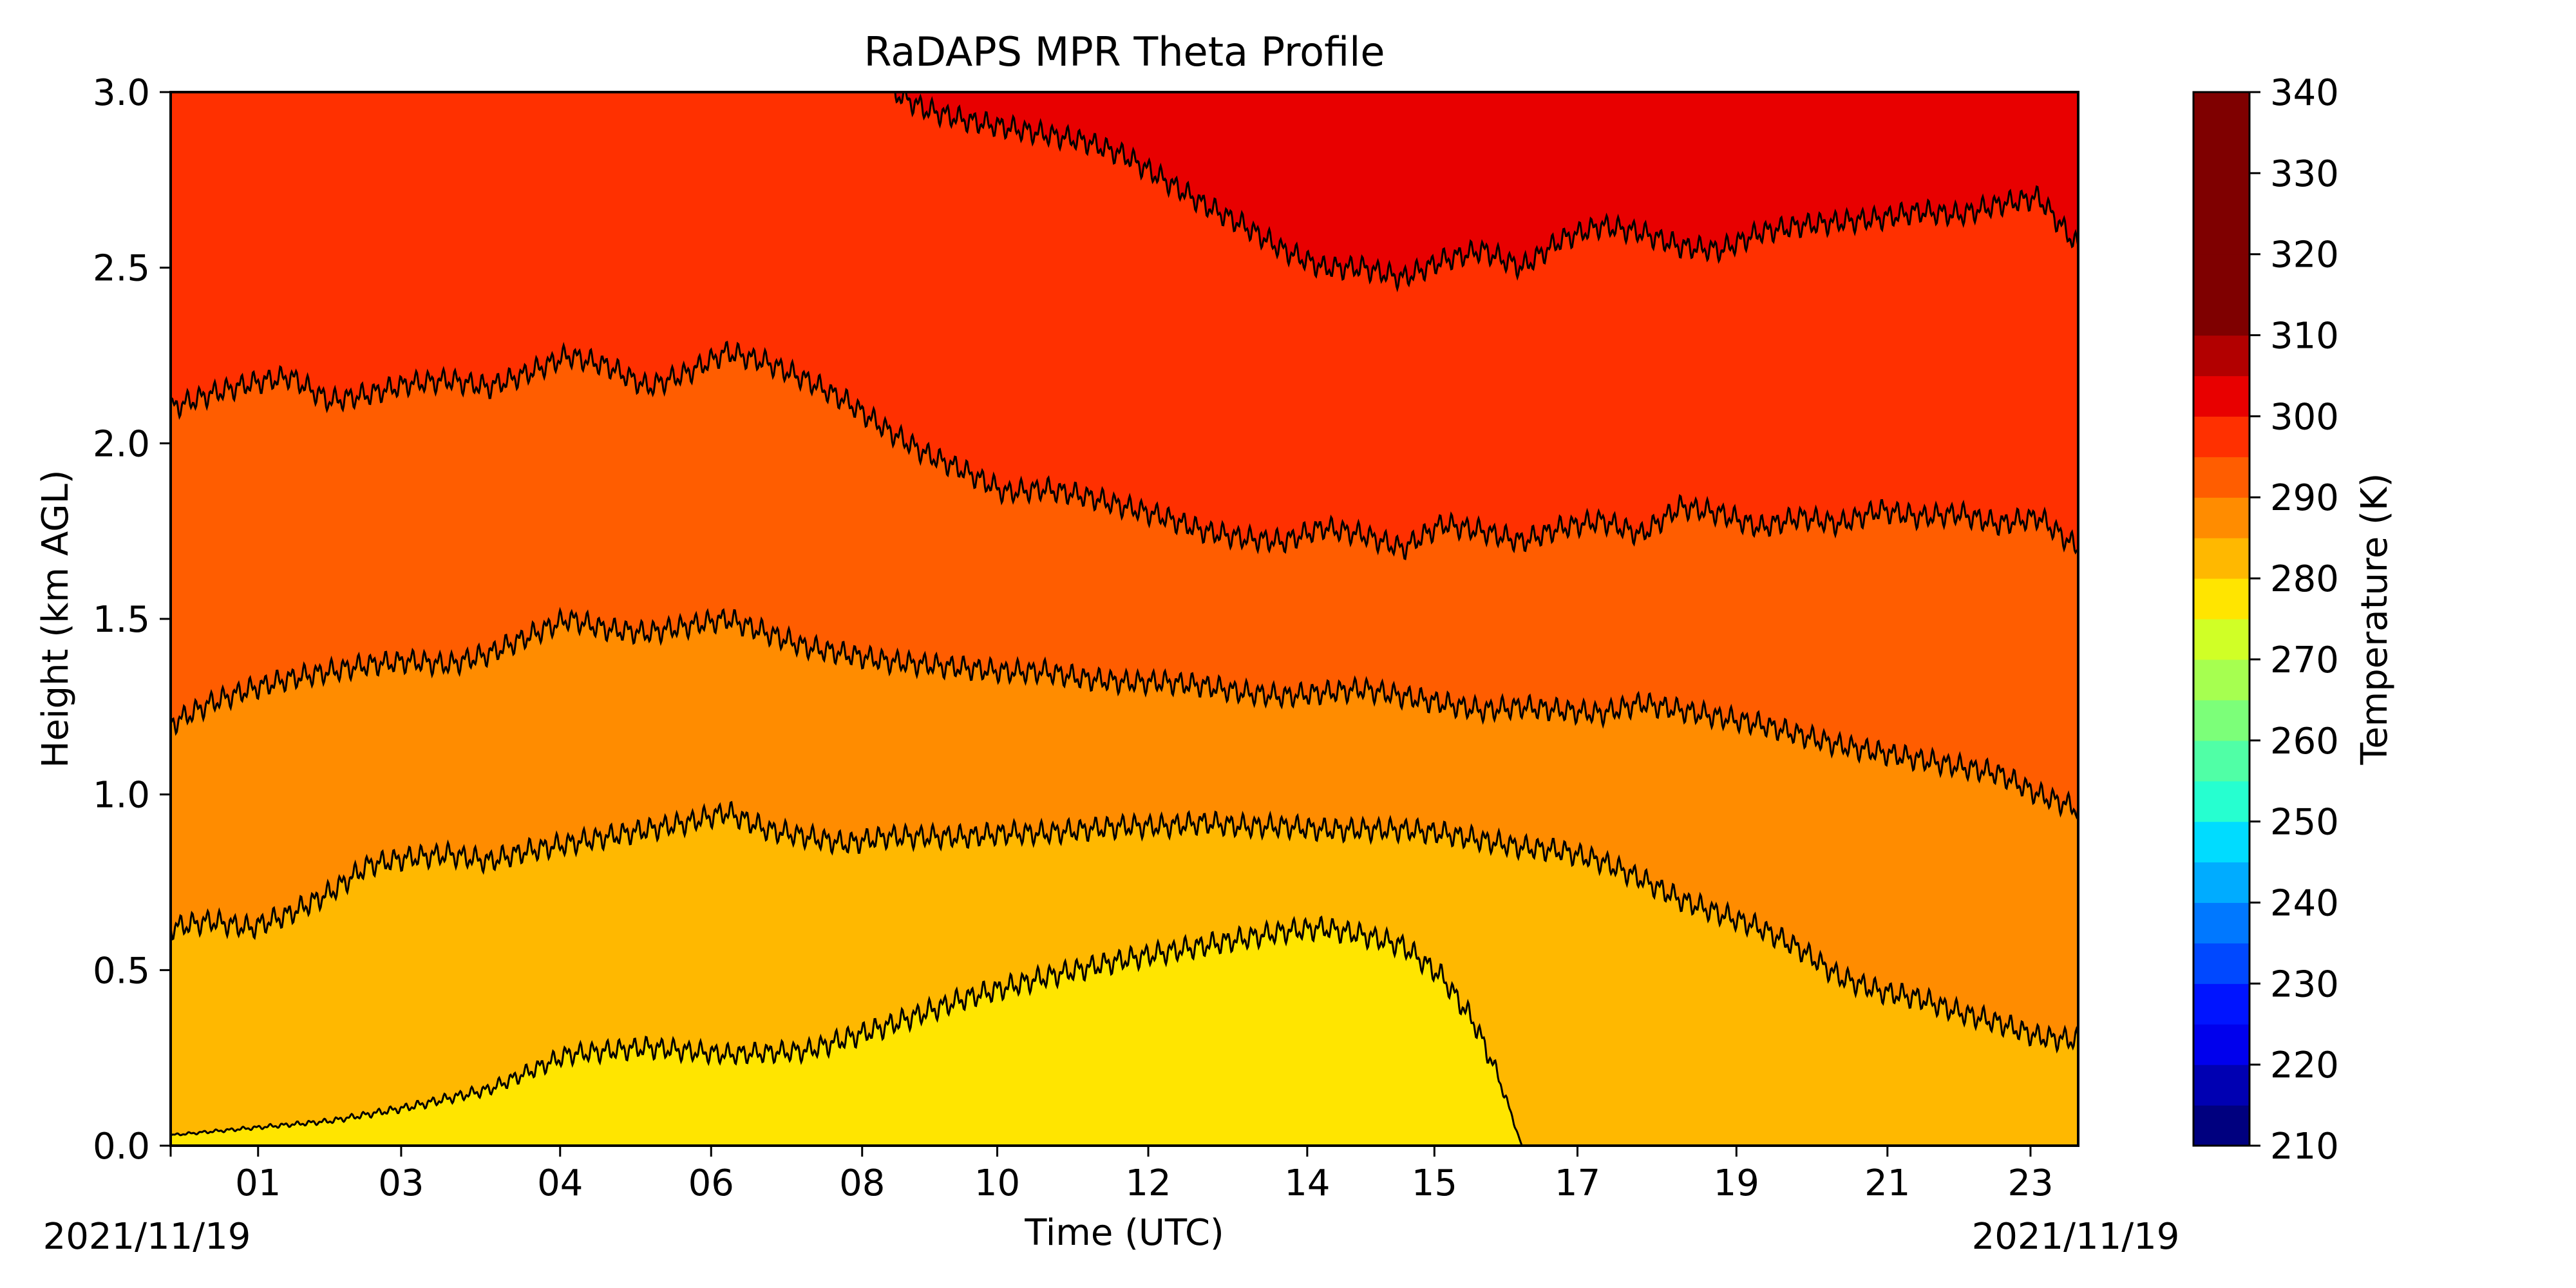  Describe the element at coordinates (121, 444) in the screenshot. I see `y-tick-label: 2.0` at that location.